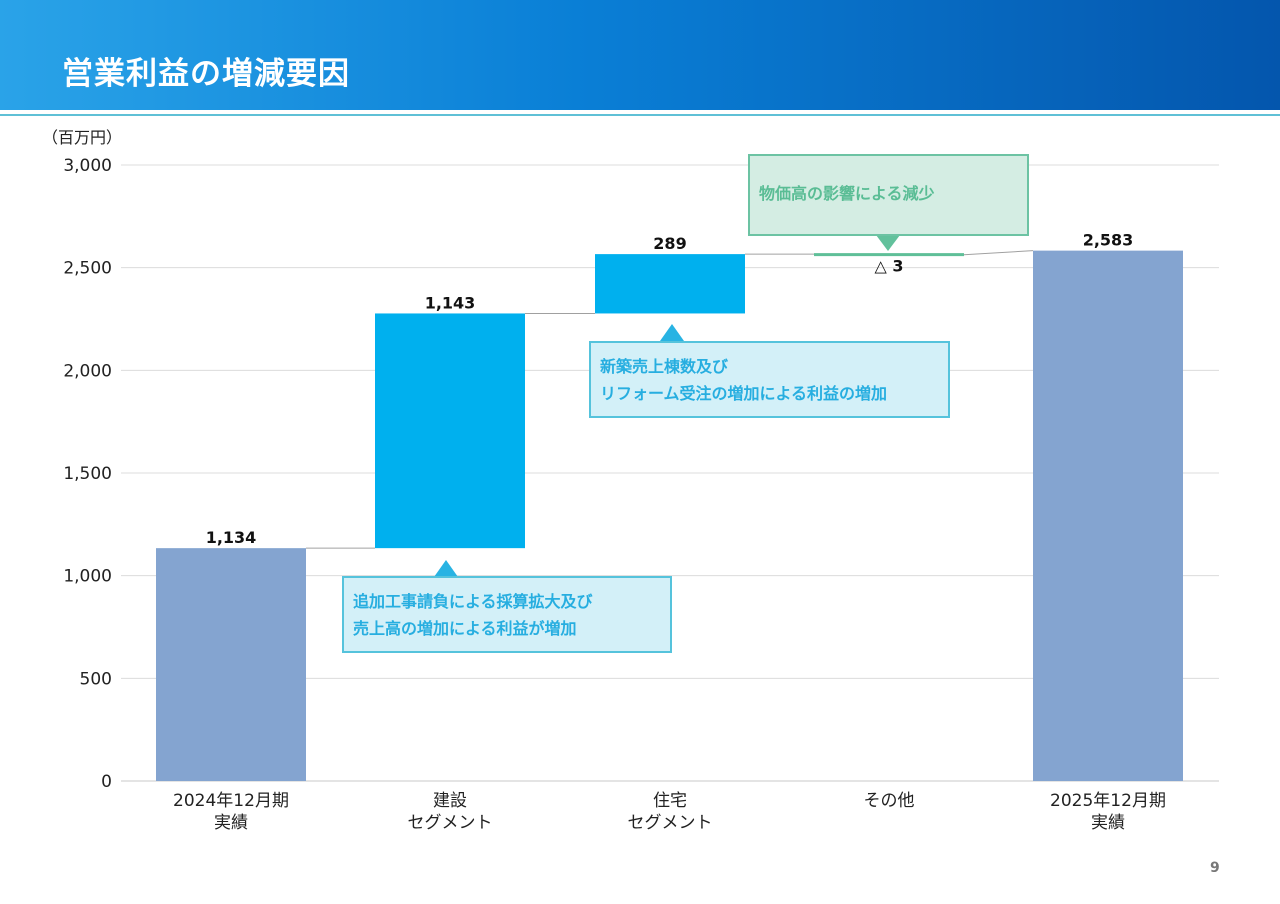 This screenshot has height=904, width=1280. Describe the element at coordinates (473, 601) in the screenshot. I see `callout-line: 追加工事請負による採算拡大及び` at that location.